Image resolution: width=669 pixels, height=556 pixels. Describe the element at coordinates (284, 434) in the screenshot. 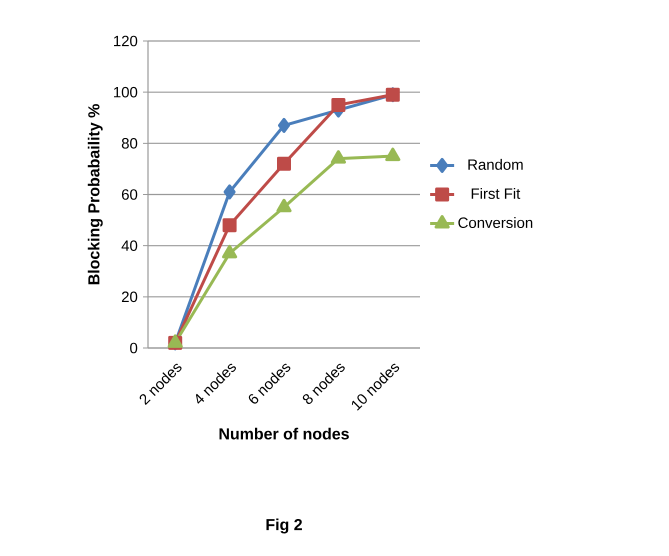

I see `x-axis-title: Number of nodes` at that location.